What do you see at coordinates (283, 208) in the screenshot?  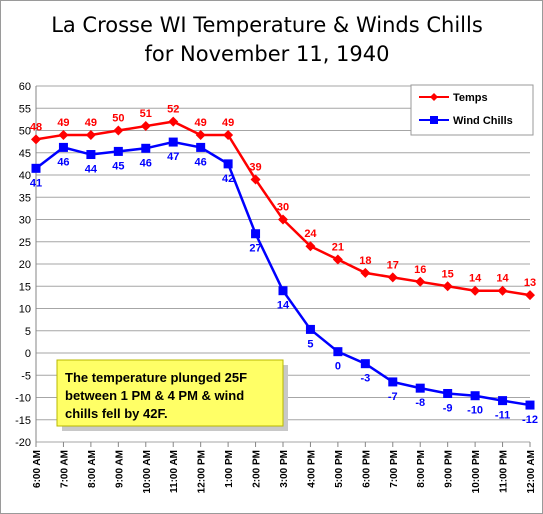 I see `temps-data-label: 30` at bounding box center [283, 208].